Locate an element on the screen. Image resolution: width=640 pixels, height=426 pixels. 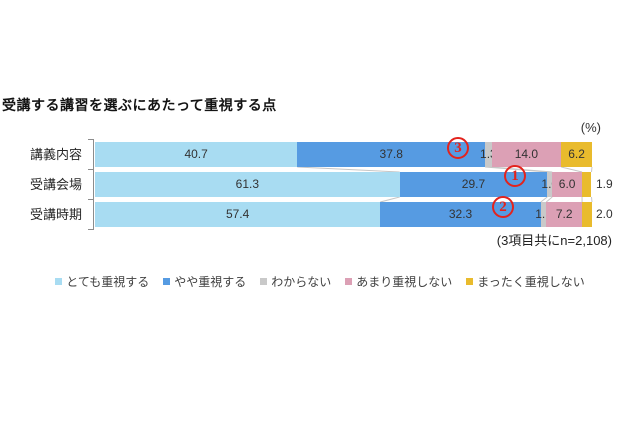
annotation-circled-1: 1 is located at coordinates (515, 176).